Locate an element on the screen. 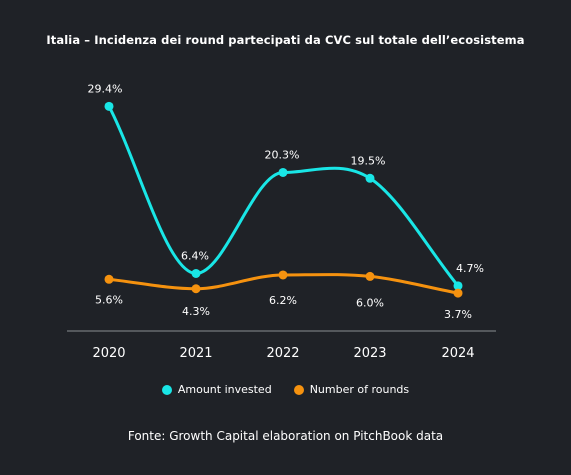  data-label: 6.2% is located at coordinates (283, 300).